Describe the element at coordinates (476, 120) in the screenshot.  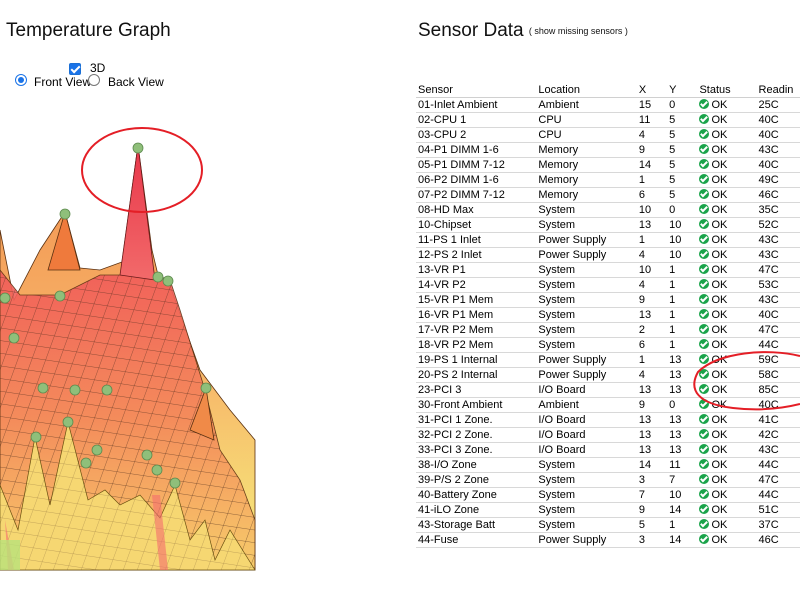
I see `sensor-name-cell: 02-CPU 1` at that location.